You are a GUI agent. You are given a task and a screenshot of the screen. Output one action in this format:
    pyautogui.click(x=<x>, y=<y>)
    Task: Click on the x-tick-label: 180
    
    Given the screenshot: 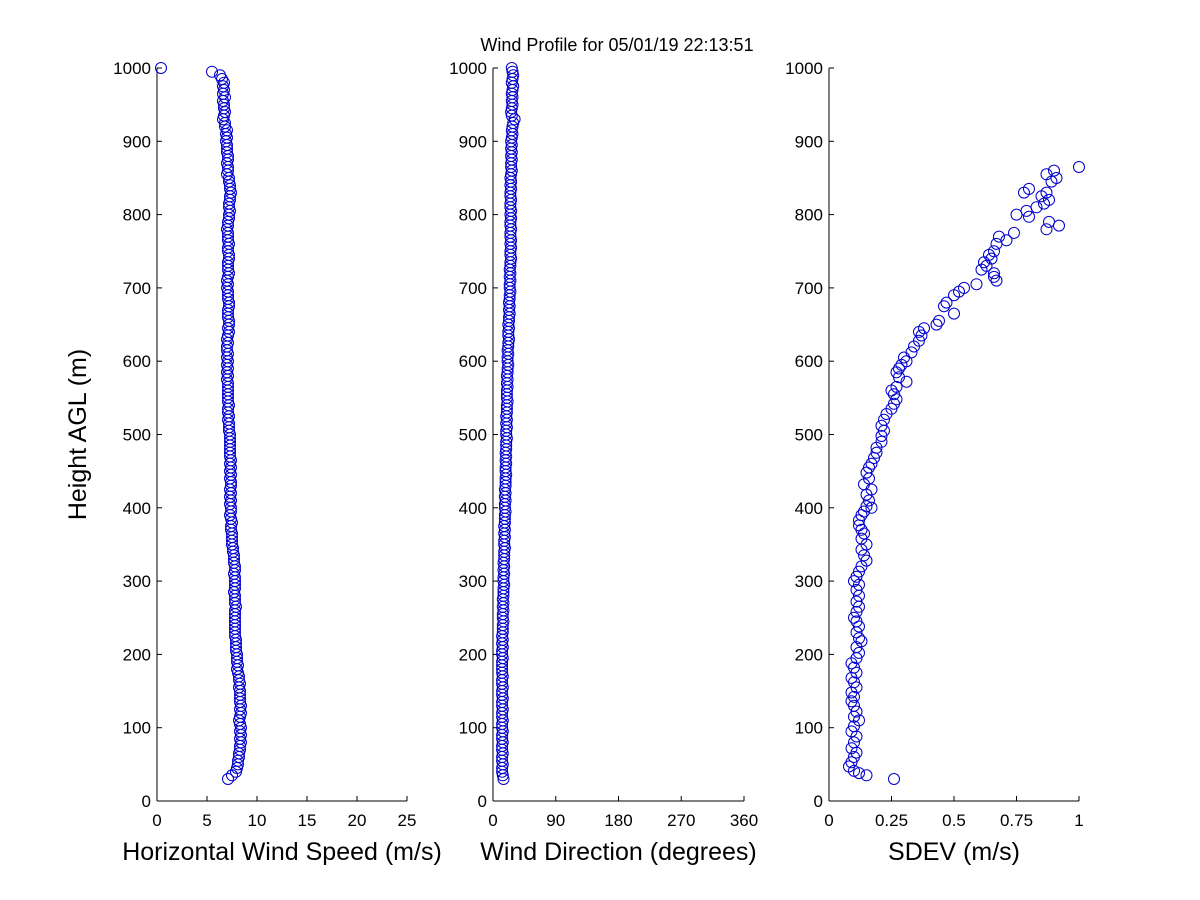 What is the action you would take?
    pyautogui.click(x=618, y=820)
    